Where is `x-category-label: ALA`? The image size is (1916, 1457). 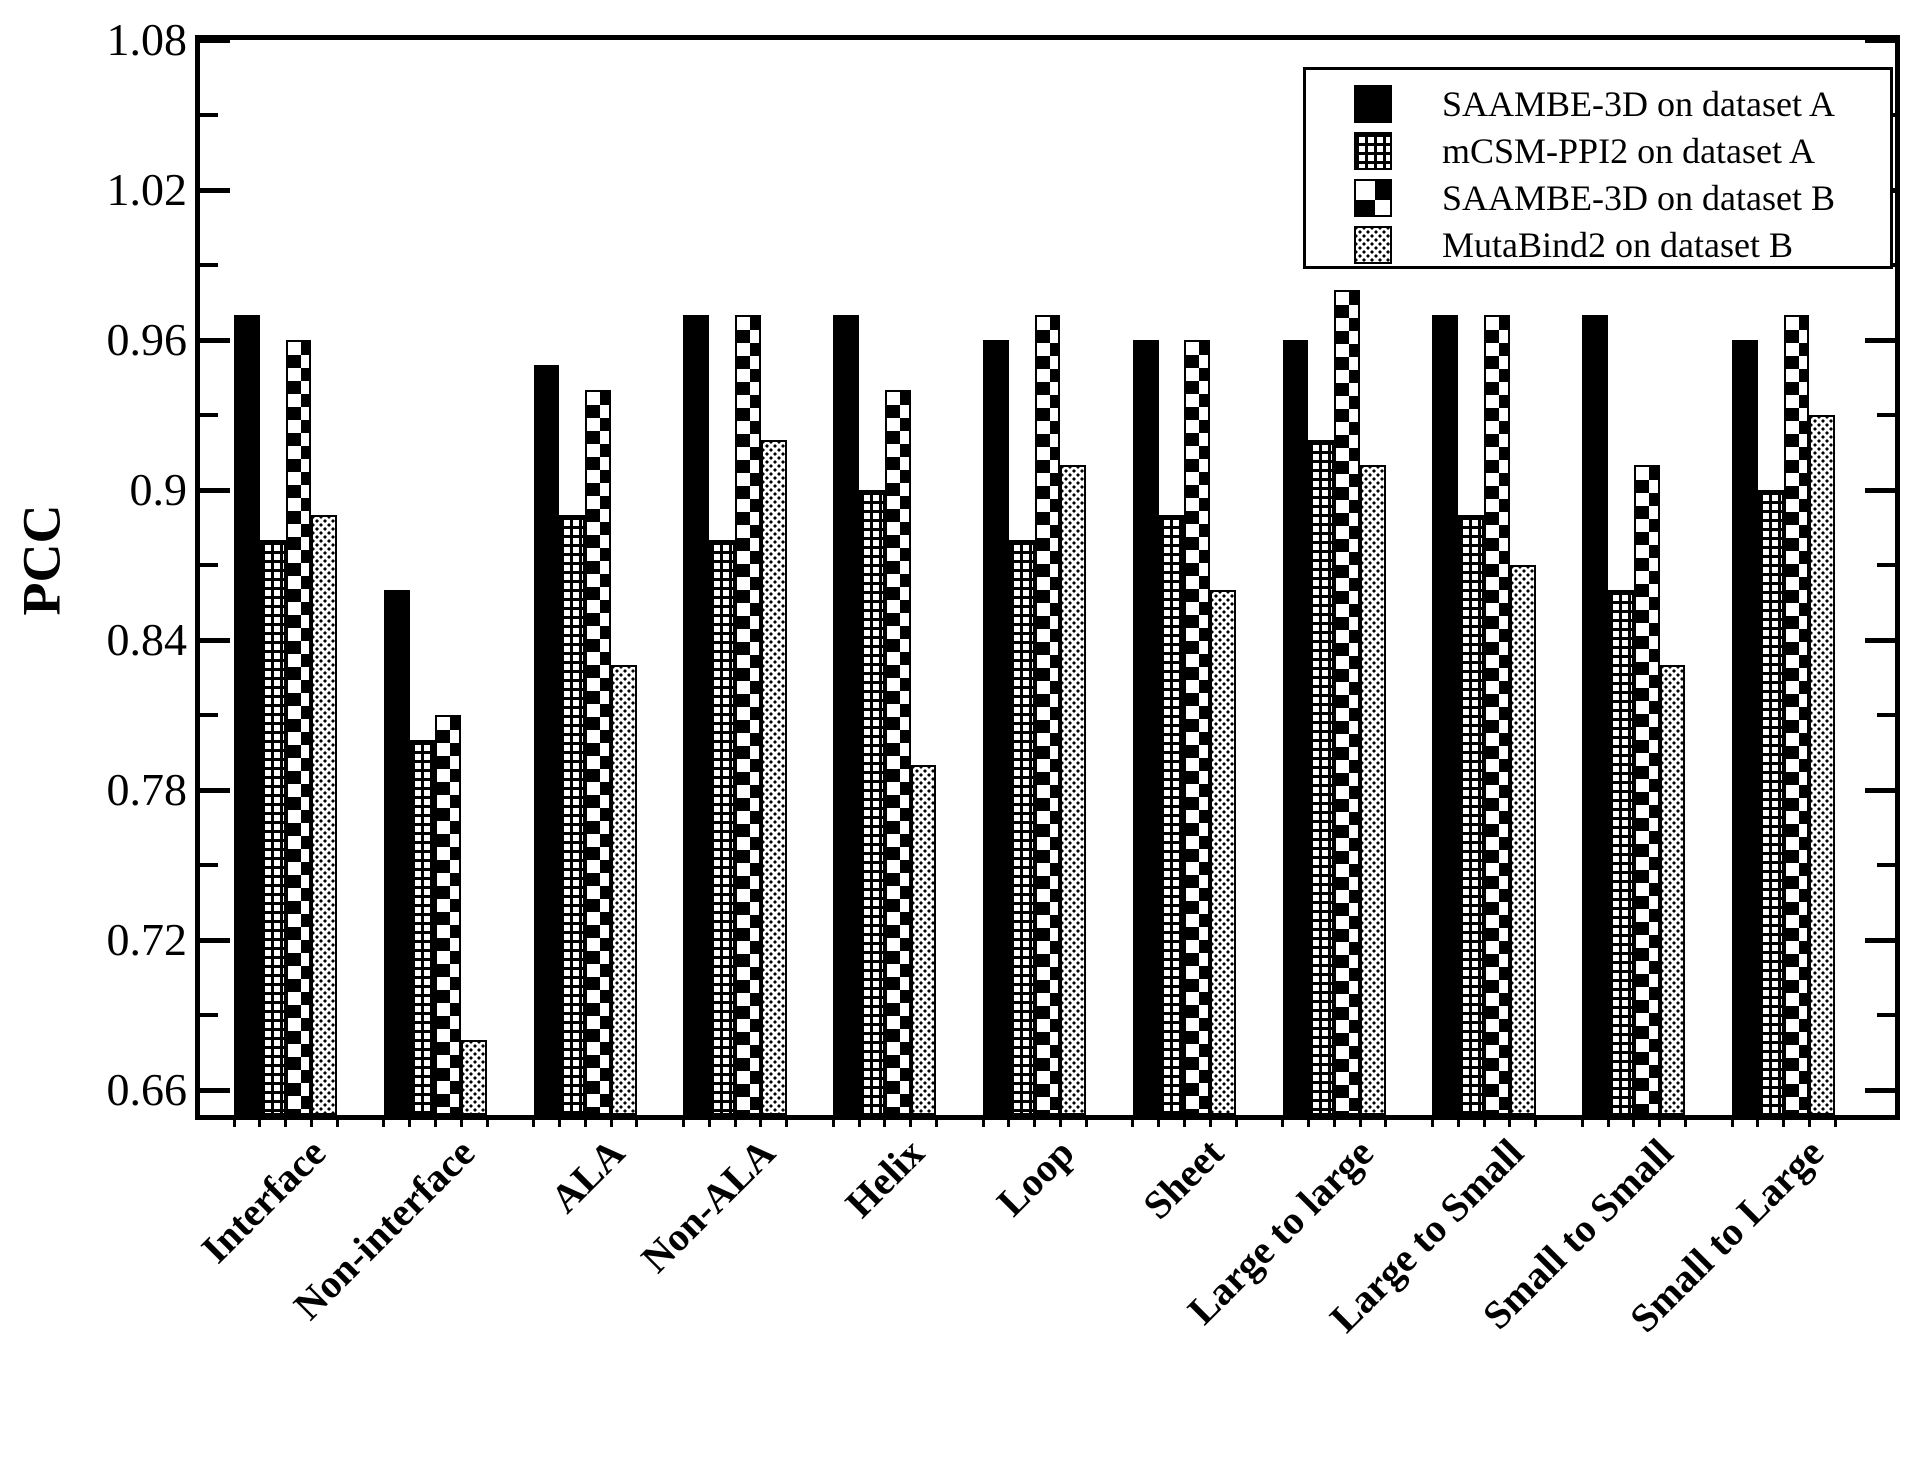
x-category-label: ALA is located at coordinates (587, 1175).